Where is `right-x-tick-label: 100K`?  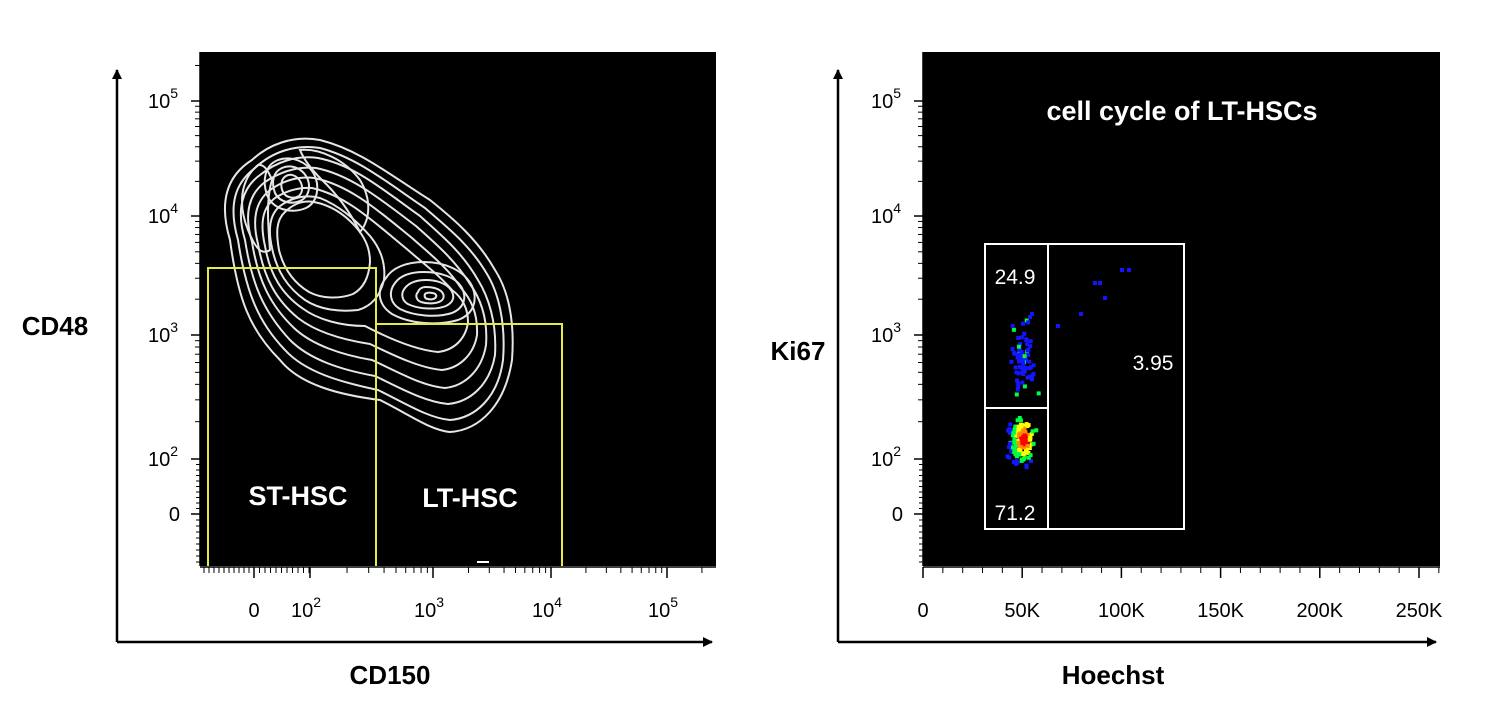 right-x-tick-label: 100K is located at coordinates (1121, 611).